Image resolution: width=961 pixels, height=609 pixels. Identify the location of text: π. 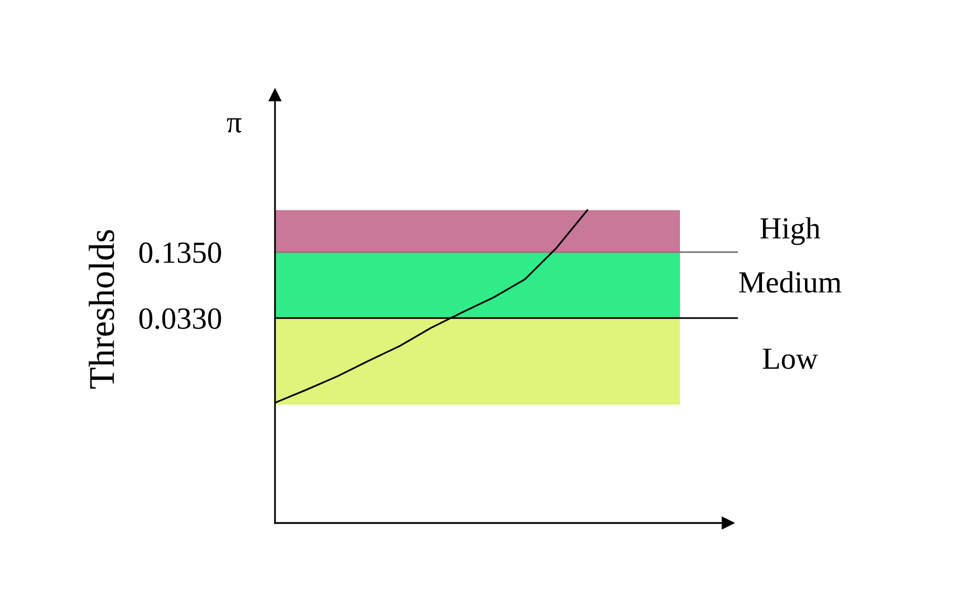
(234, 125).